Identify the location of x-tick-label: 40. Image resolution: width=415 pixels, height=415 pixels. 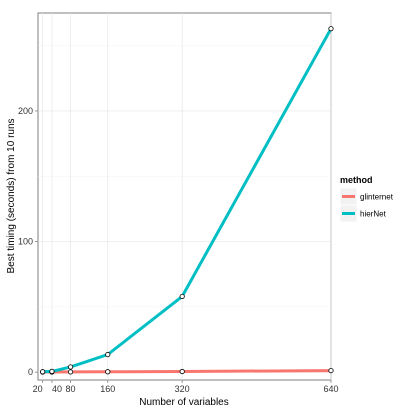
(57, 389).